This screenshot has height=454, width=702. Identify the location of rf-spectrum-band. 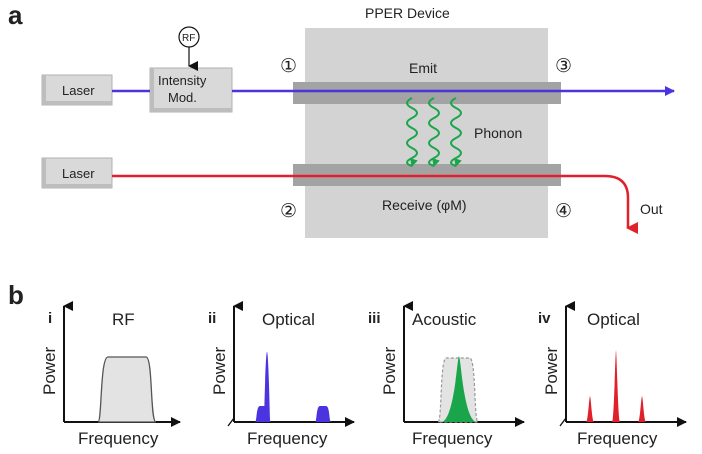
(127, 389).